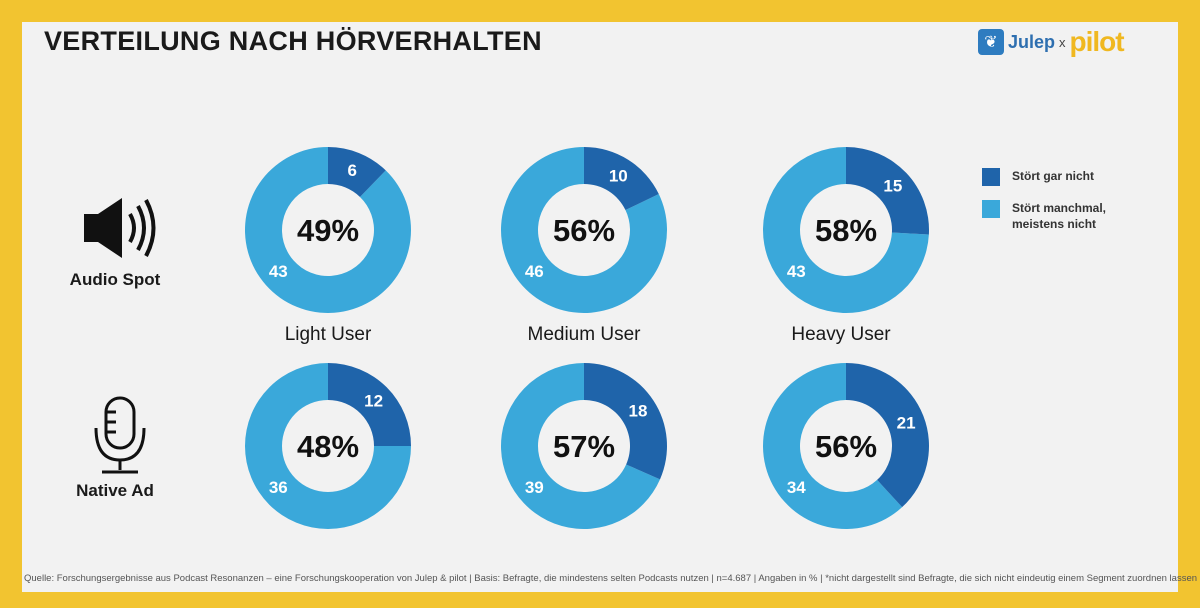  Describe the element at coordinates (1053, 176) in the screenshot. I see `legend-label: Stört gar nicht` at that location.